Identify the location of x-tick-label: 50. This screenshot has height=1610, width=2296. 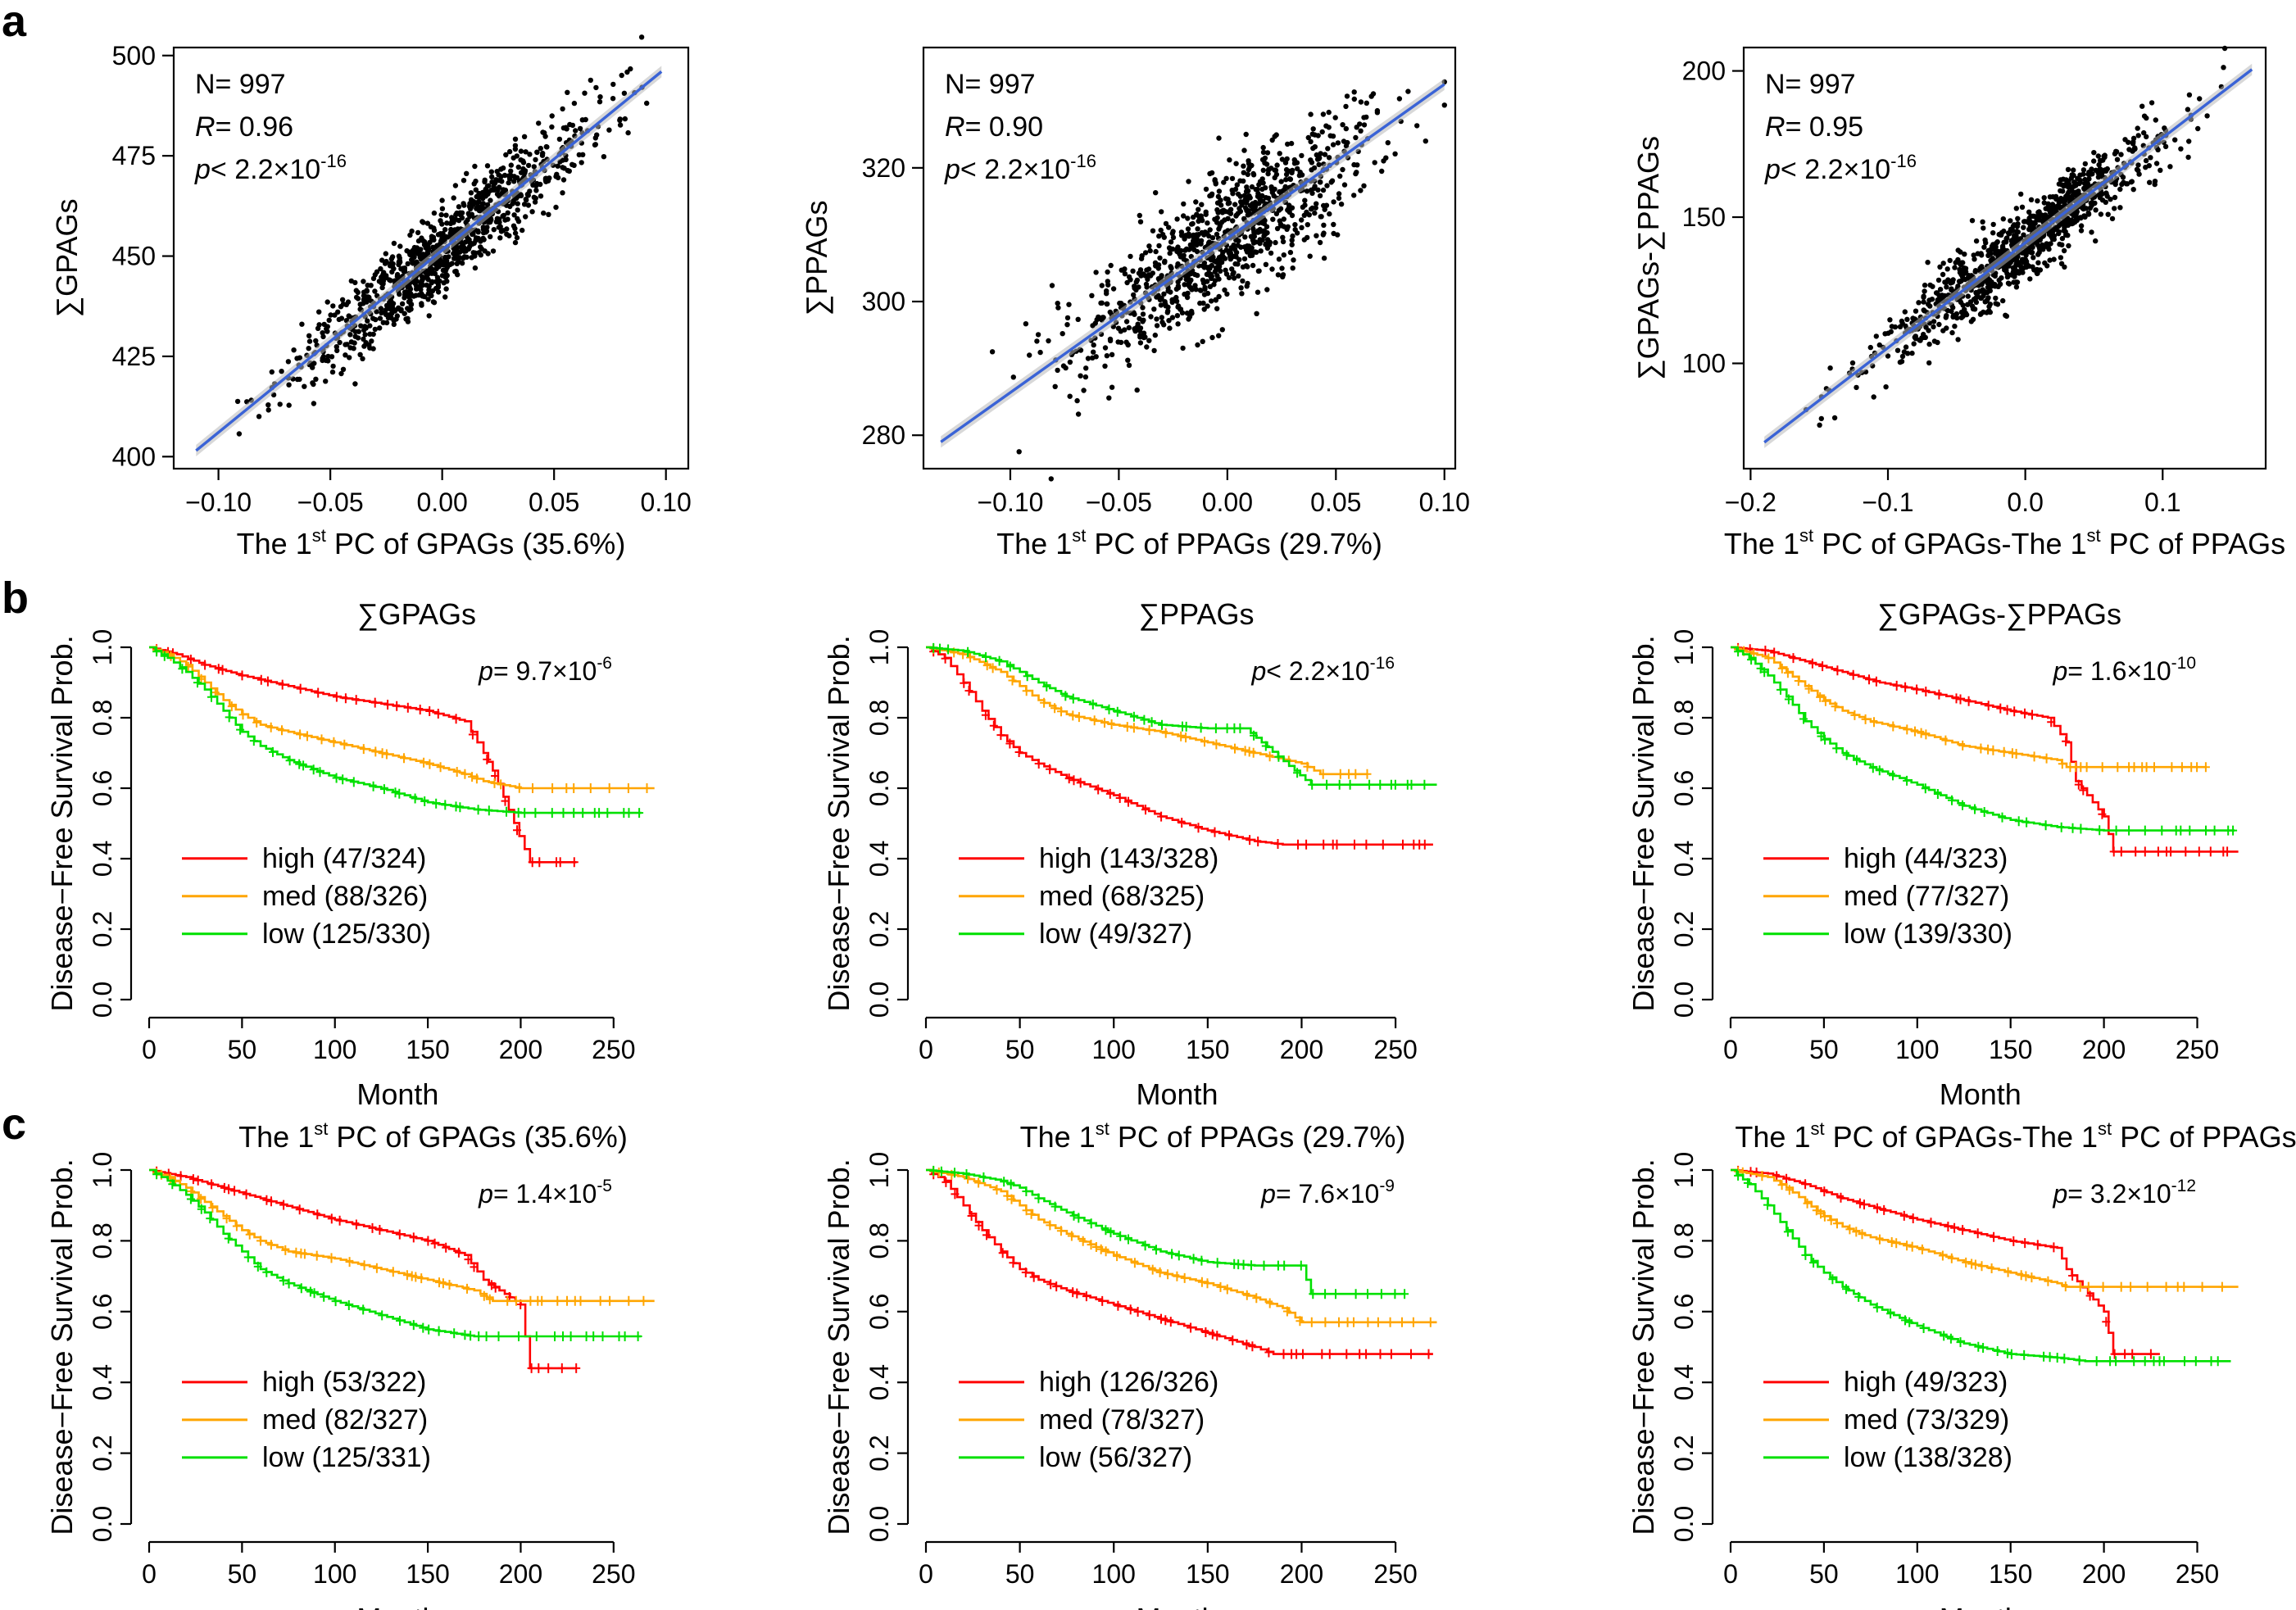
(242, 1049).